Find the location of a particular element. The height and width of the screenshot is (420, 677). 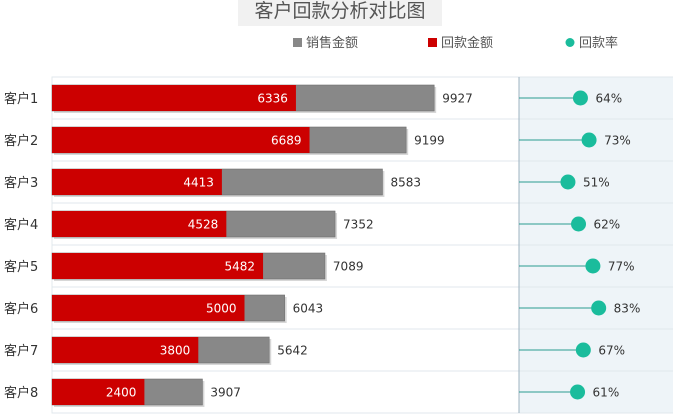

chart-title: 客户回款分析对比图 is located at coordinates (339, 11).